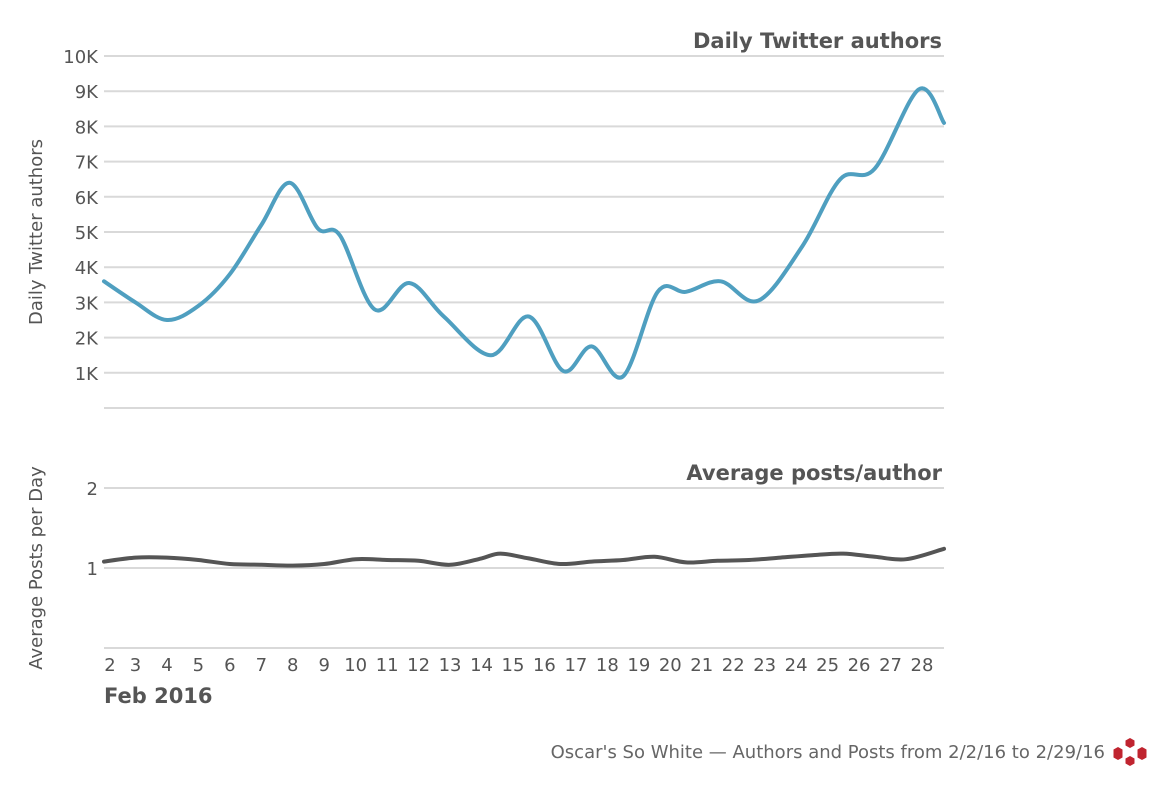  What do you see at coordinates (166, 665) in the screenshot?
I see `x-tick-label: 4` at bounding box center [166, 665].